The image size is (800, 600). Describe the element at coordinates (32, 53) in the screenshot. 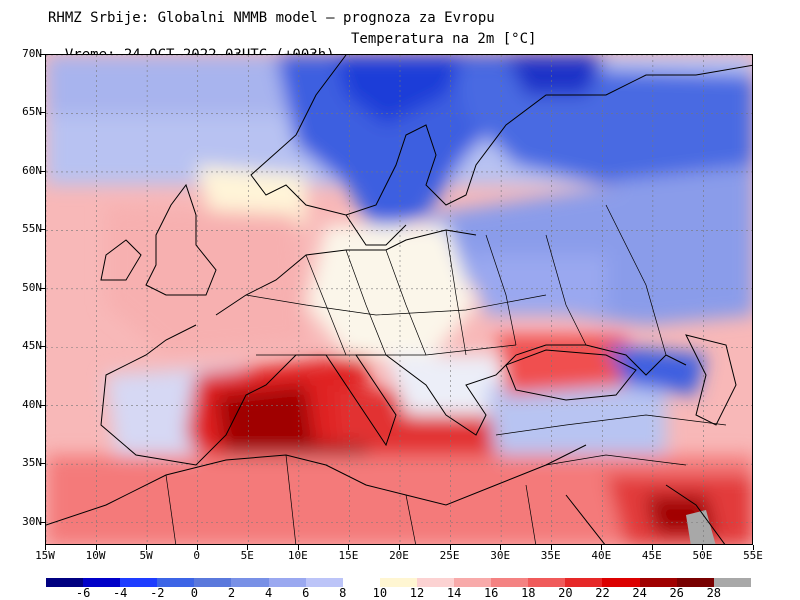

I see `lat-label: 70N` at that location.